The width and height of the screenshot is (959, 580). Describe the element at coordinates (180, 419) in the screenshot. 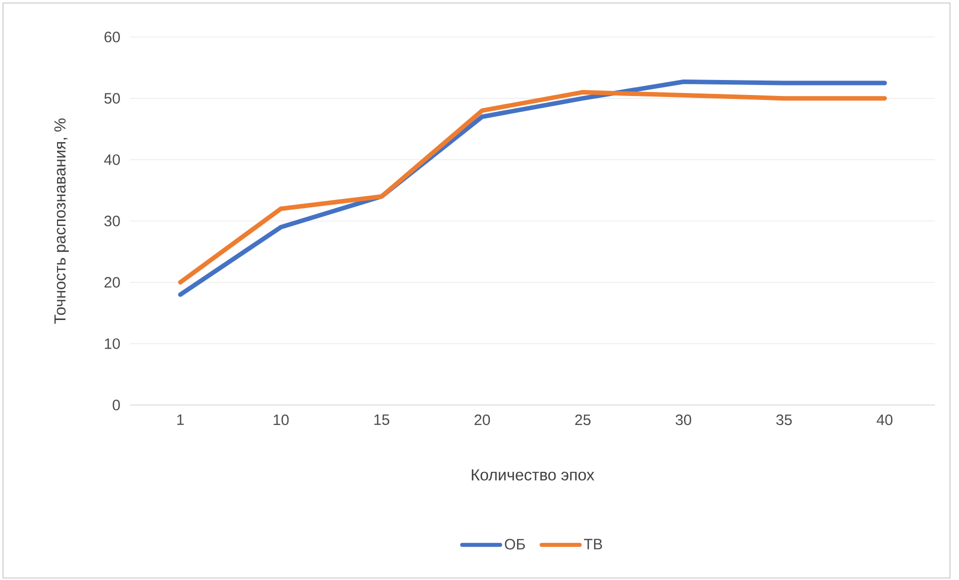

I see `x-tick-label: 1` at that location.